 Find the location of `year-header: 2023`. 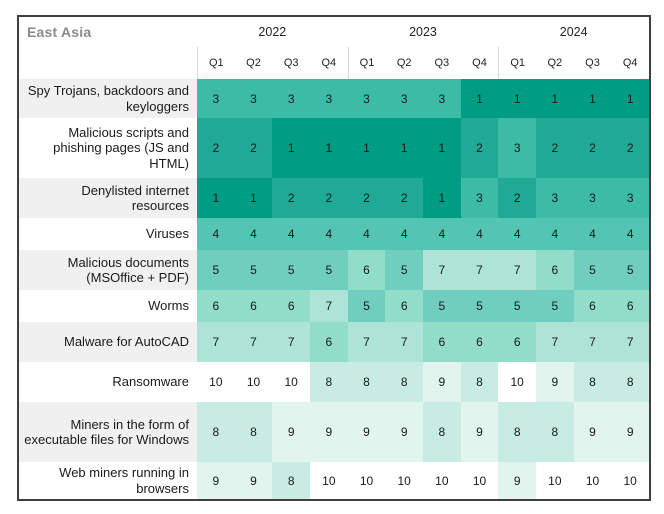

year-header: 2023 is located at coordinates (423, 32).